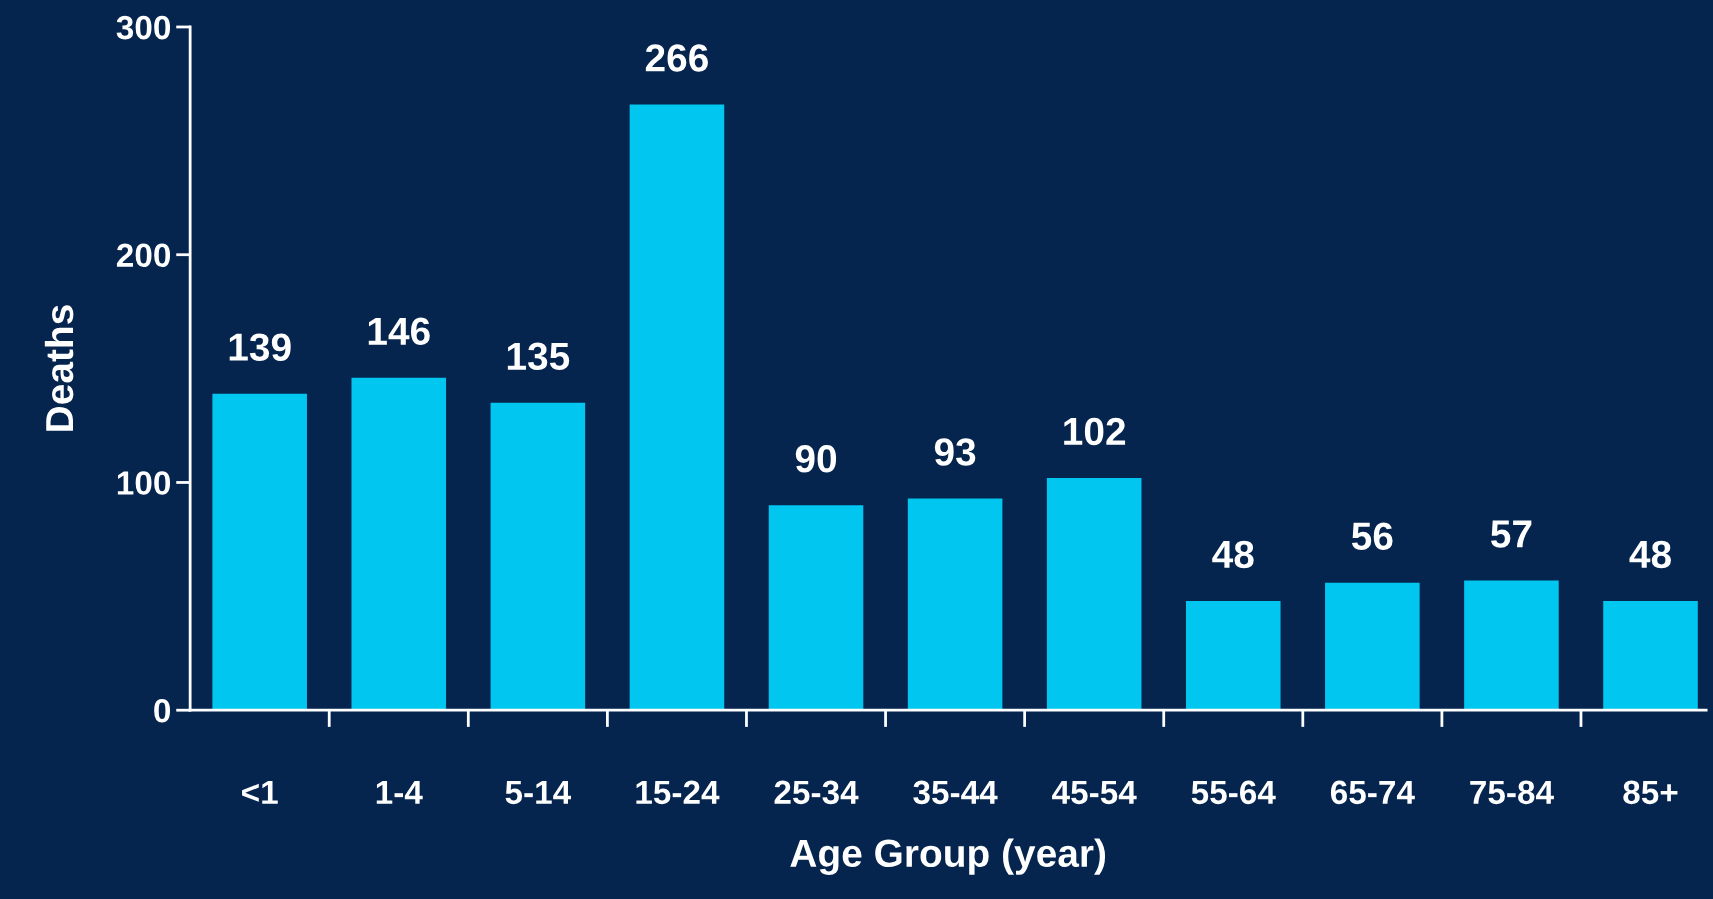 The height and width of the screenshot is (899, 1713). What do you see at coordinates (1233, 792) in the screenshot?
I see `x-tick-label: 55-64` at bounding box center [1233, 792].